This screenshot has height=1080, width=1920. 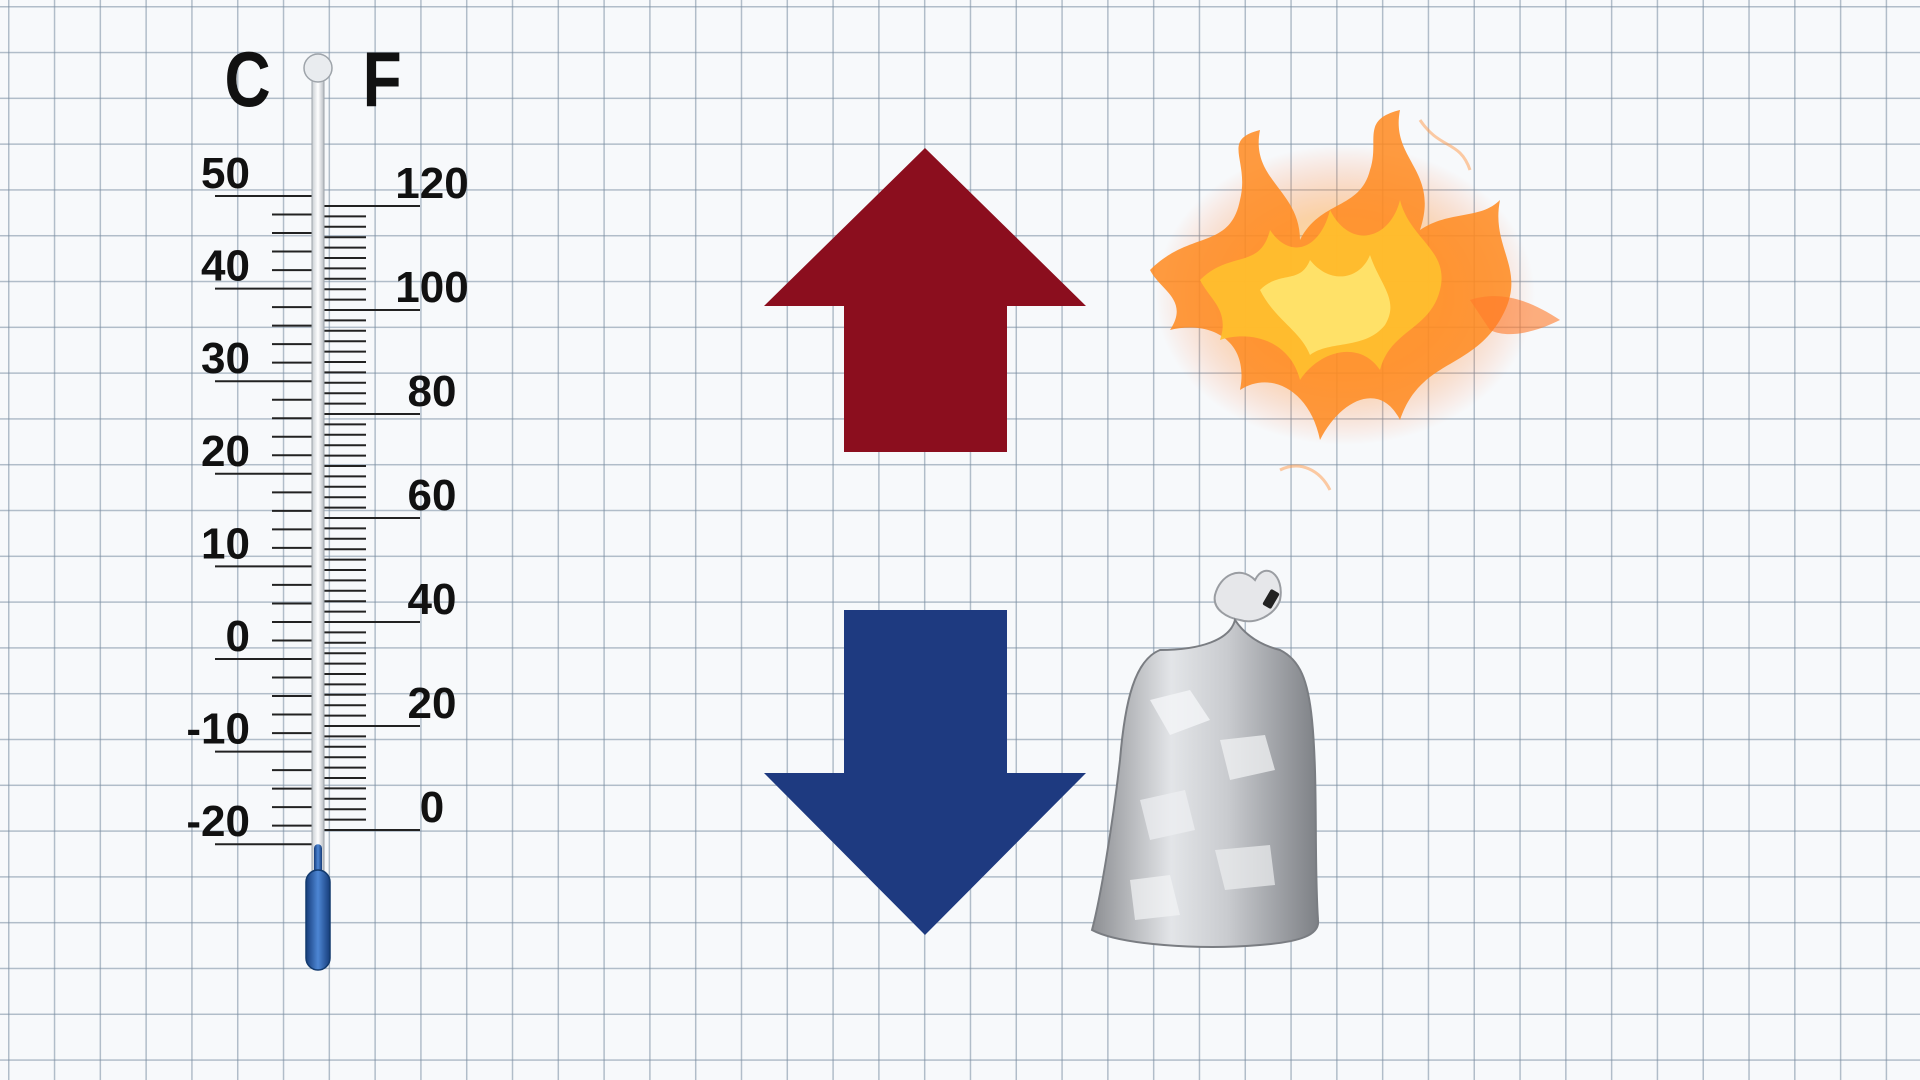 What do you see at coordinates (431, 183) in the screenshot?
I see `fahrenheit-tick-label: 120` at bounding box center [431, 183].